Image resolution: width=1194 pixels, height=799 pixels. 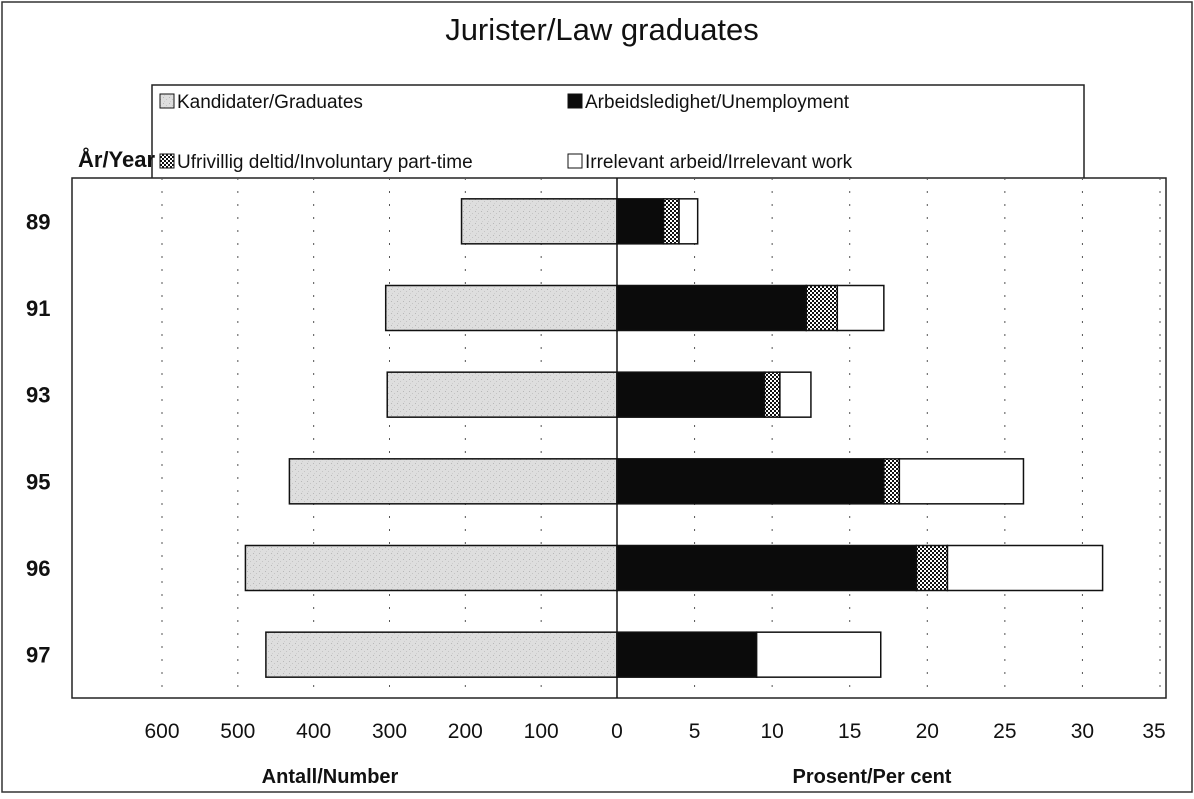 I want to click on category-labels: 89 91 93 95 96 97, so click(x=38, y=438).